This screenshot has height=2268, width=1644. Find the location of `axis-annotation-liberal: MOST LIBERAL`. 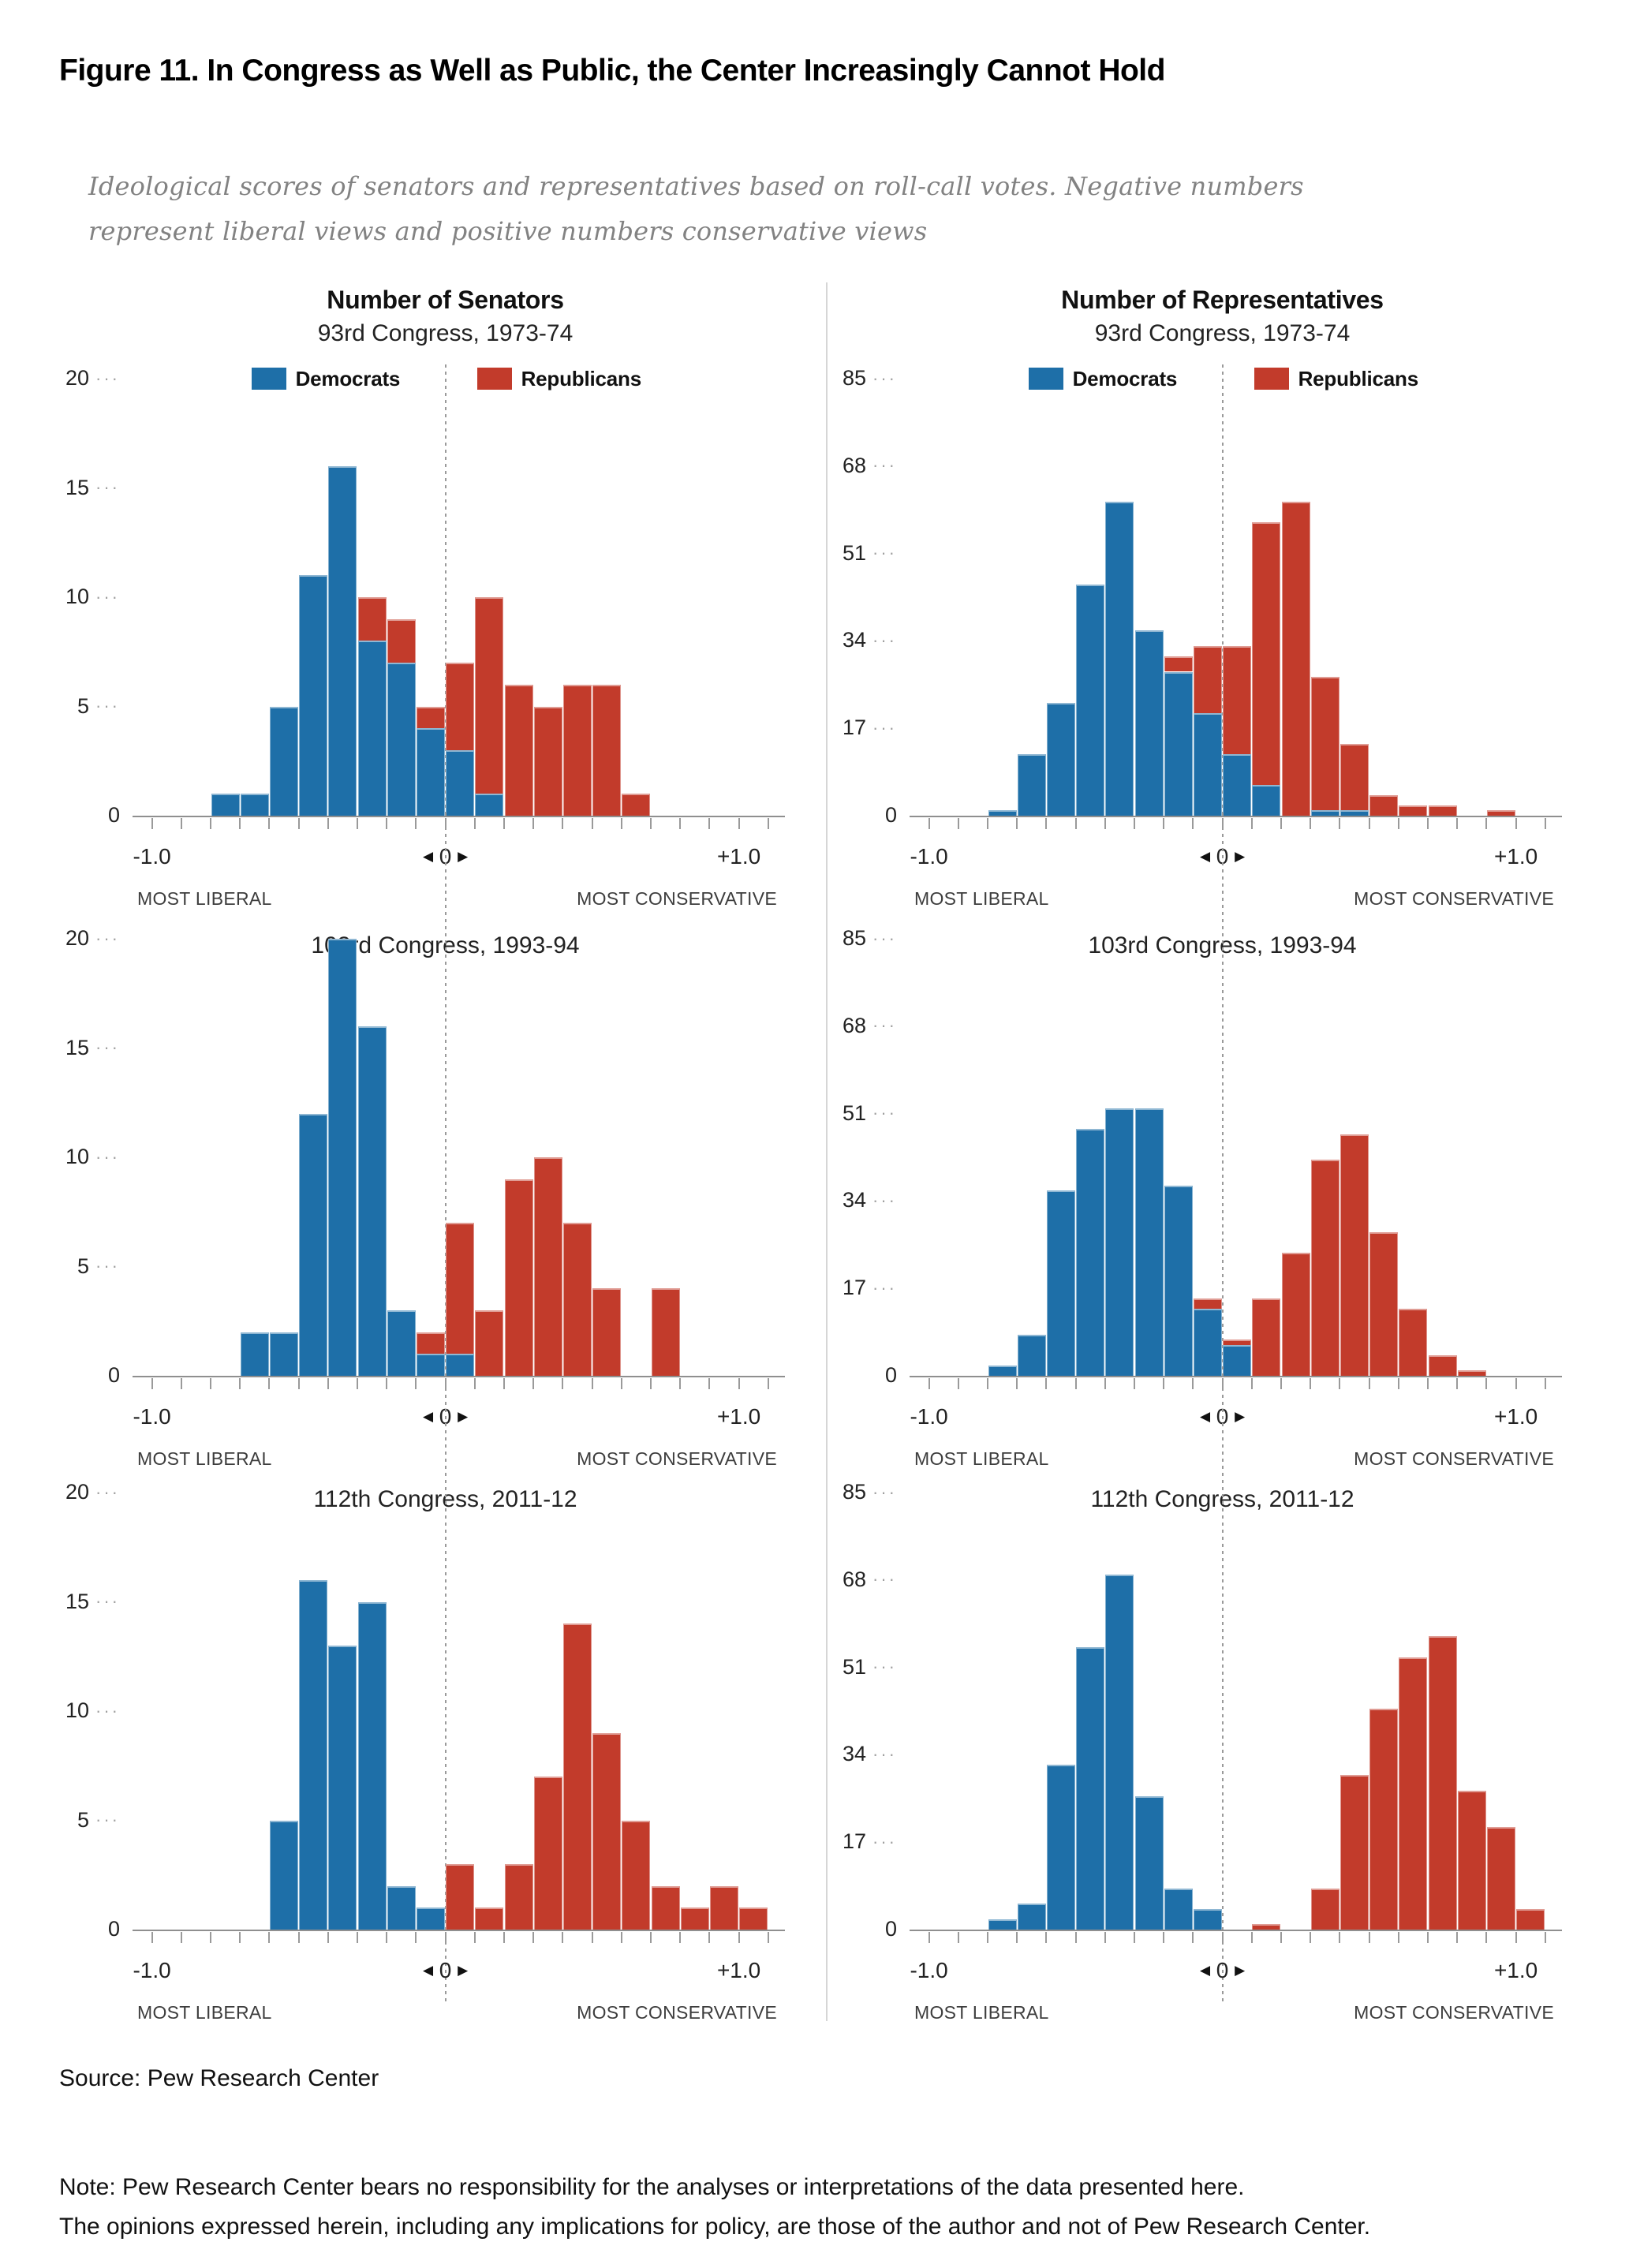

axis-annotation-liberal: MOST LIBERAL is located at coordinates (981, 2013).